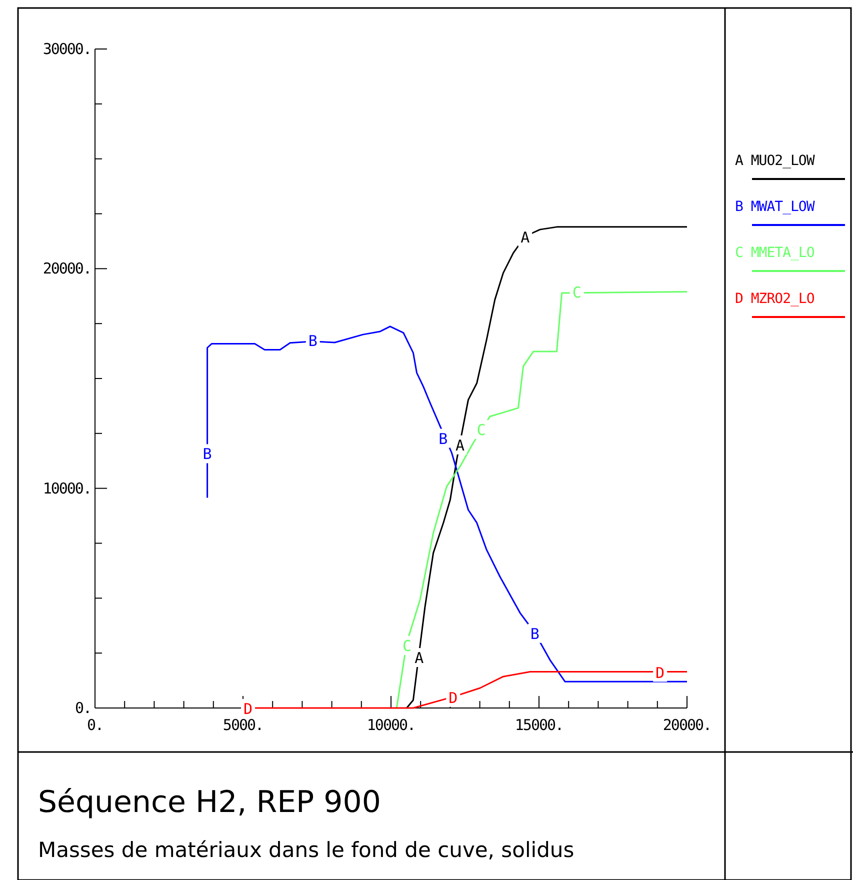  What do you see at coordinates (82, 708) in the screenshot?
I see `y-tick-label: 0.` at bounding box center [82, 708].